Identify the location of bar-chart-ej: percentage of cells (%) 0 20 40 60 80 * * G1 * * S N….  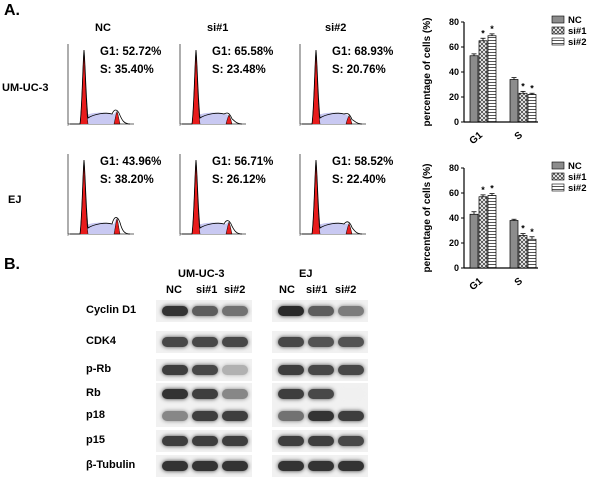
(504, 227).